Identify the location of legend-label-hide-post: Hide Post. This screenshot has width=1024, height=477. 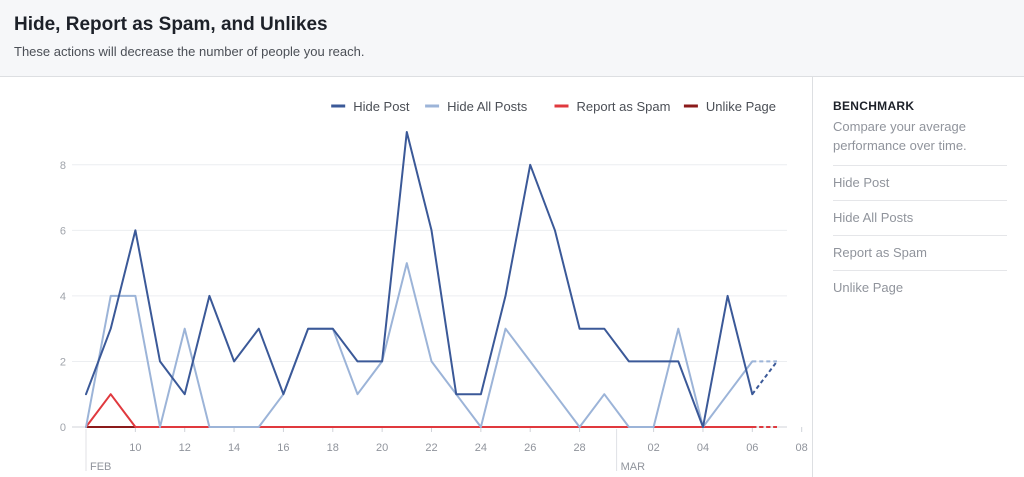
(381, 106).